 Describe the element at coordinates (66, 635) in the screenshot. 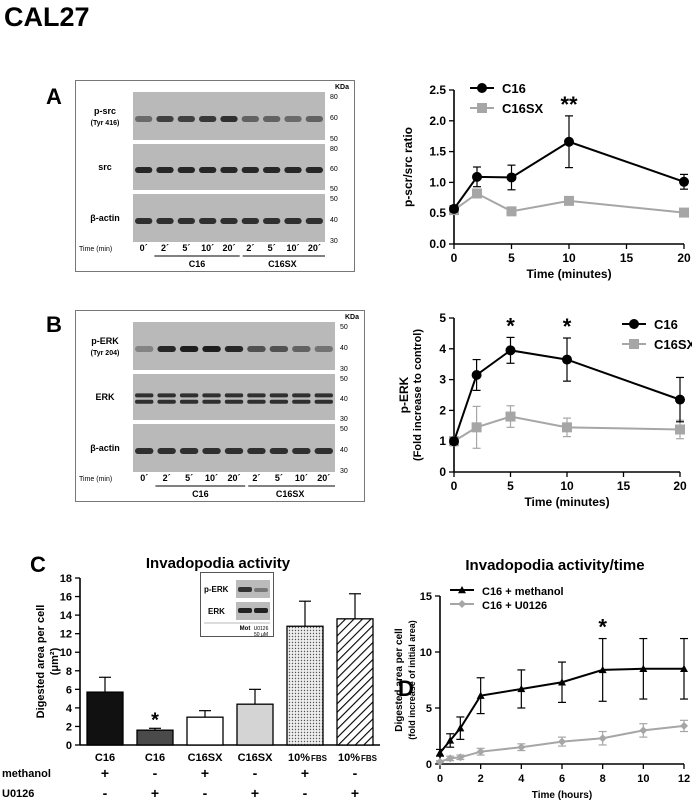

I see `y-tick-label: 12` at that location.